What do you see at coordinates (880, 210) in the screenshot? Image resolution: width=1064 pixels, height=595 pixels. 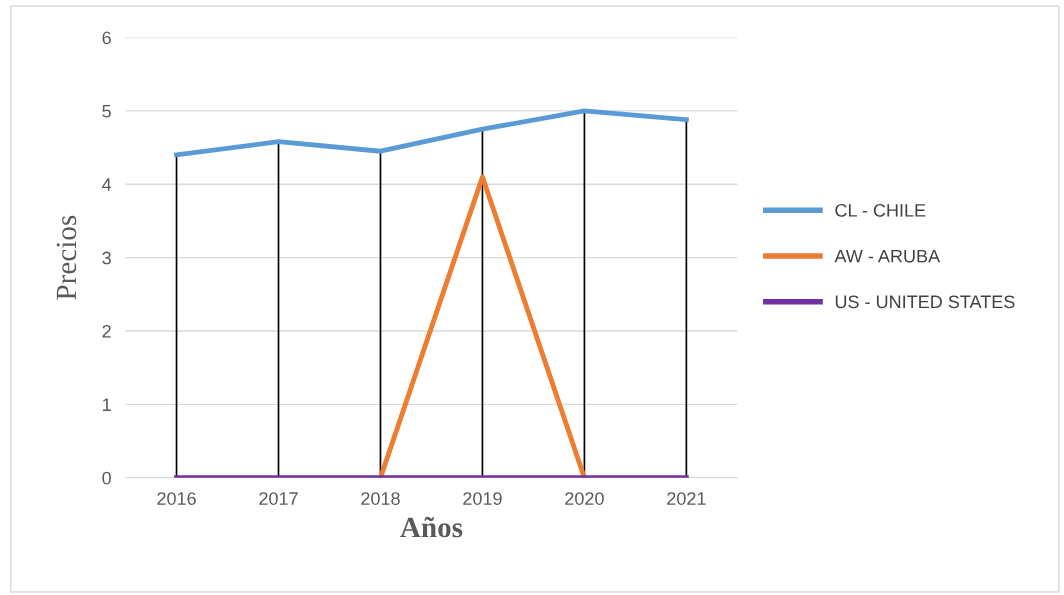 I see `legend-label: CL - CHILE` at bounding box center [880, 210].